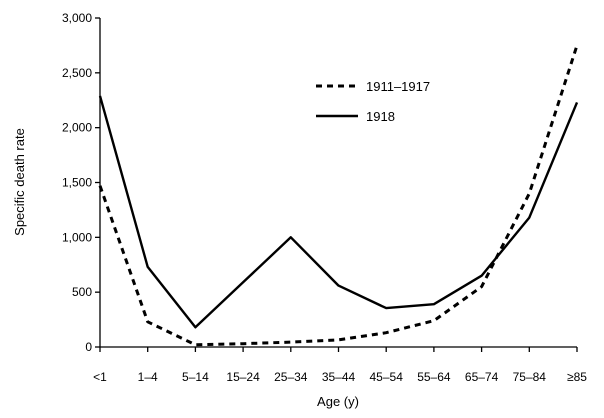 The width and height of the screenshot is (604, 418). What do you see at coordinates (100, 377) in the screenshot?
I see `x-tick-label: <1` at bounding box center [100, 377].